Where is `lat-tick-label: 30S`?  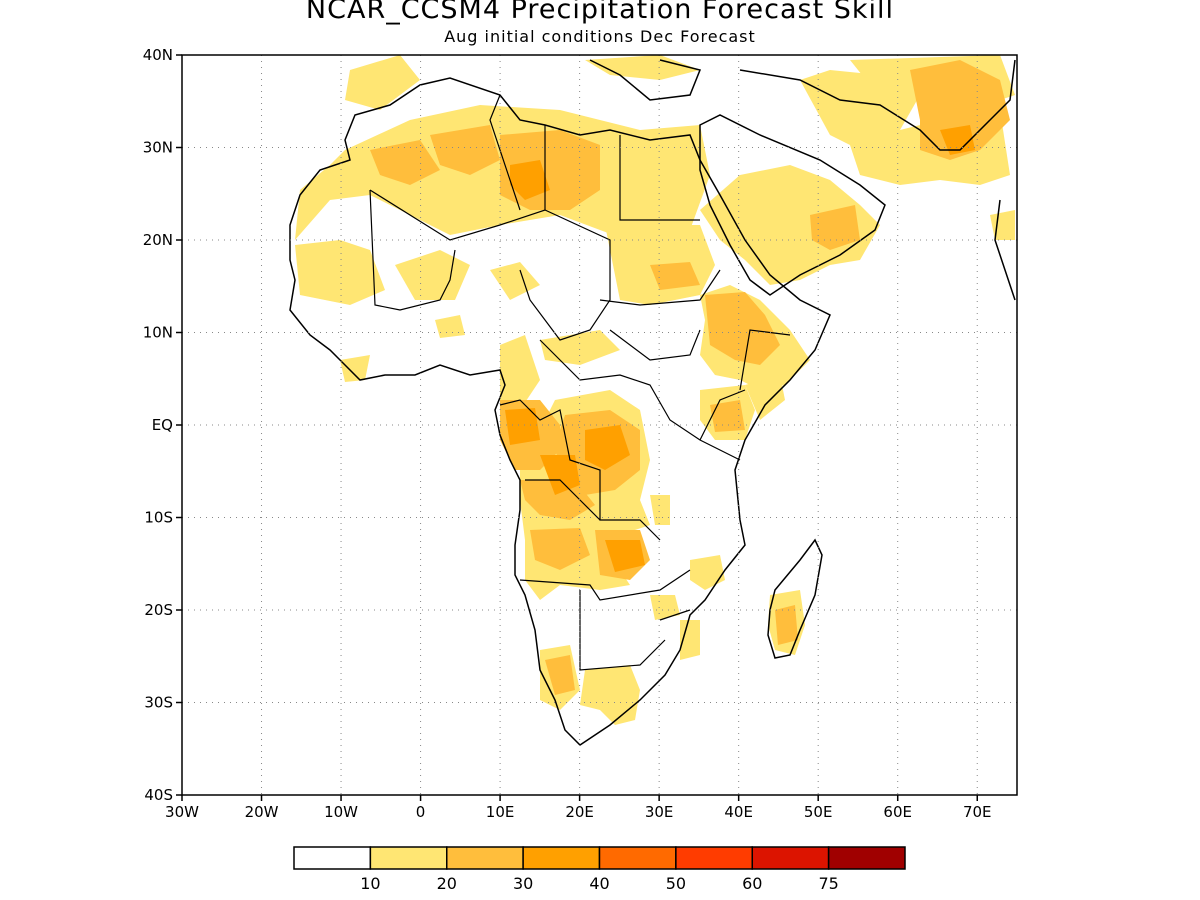 lat-tick-label: 30S is located at coordinates (158, 703).